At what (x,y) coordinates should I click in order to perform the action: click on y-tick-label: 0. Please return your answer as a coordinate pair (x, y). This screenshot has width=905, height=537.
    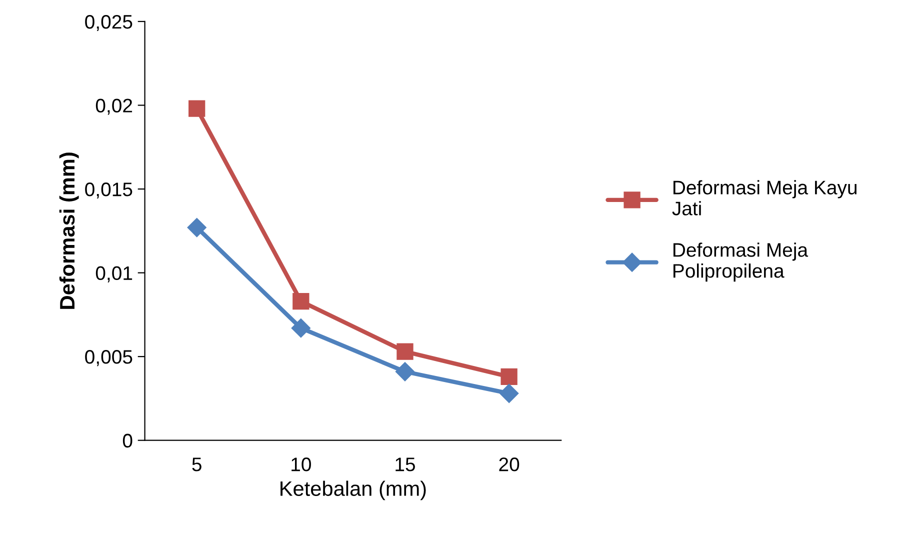
    Looking at the image, I should click on (127, 441).